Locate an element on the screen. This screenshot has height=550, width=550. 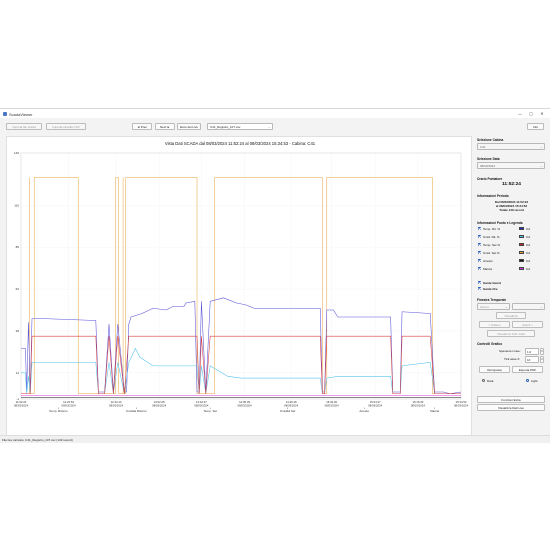
date-section-title: Selezione Data is located at coordinates (488, 159).